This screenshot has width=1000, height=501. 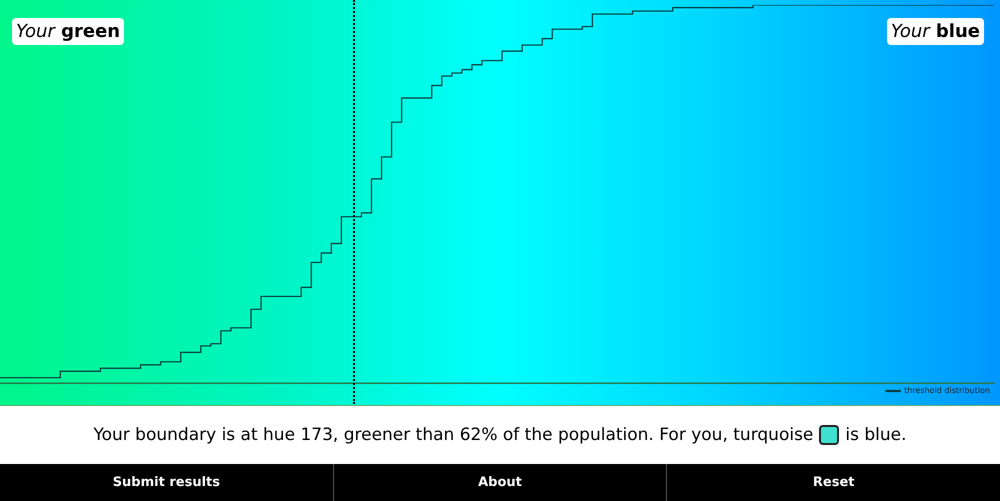 I want to click on text: Your boundary is at hue 173, greener than 62% of the population. For you, turquoise, so click(x=453, y=435).